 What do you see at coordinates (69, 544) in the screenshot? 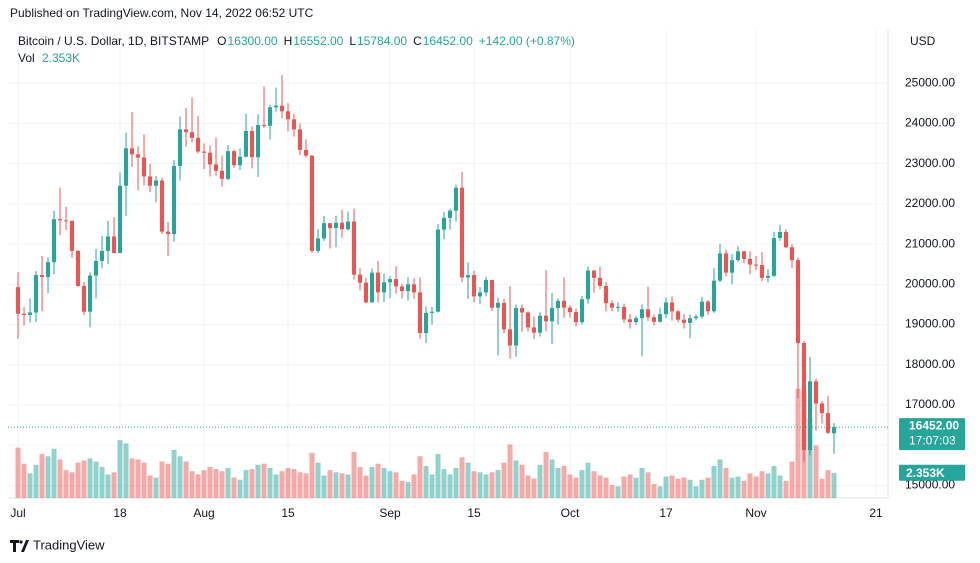
I see `footer-brand: TradingView` at bounding box center [69, 544].